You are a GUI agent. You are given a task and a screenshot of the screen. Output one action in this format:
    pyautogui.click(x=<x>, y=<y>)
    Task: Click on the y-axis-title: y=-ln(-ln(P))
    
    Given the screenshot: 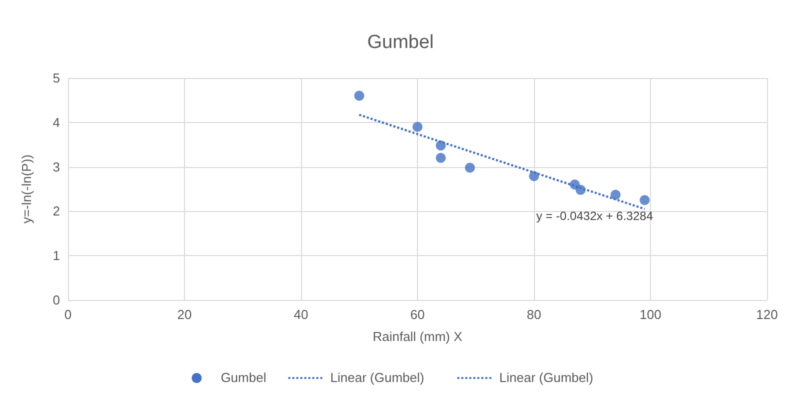 What is the action you would take?
    pyautogui.click(x=26, y=189)
    